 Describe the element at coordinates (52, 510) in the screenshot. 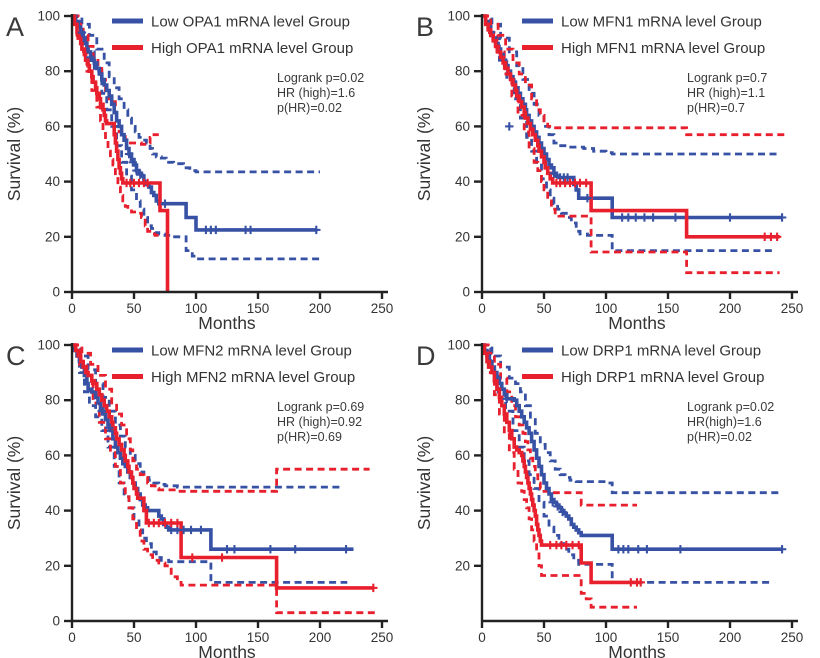

I see `y-tick-label: 40` at that location.